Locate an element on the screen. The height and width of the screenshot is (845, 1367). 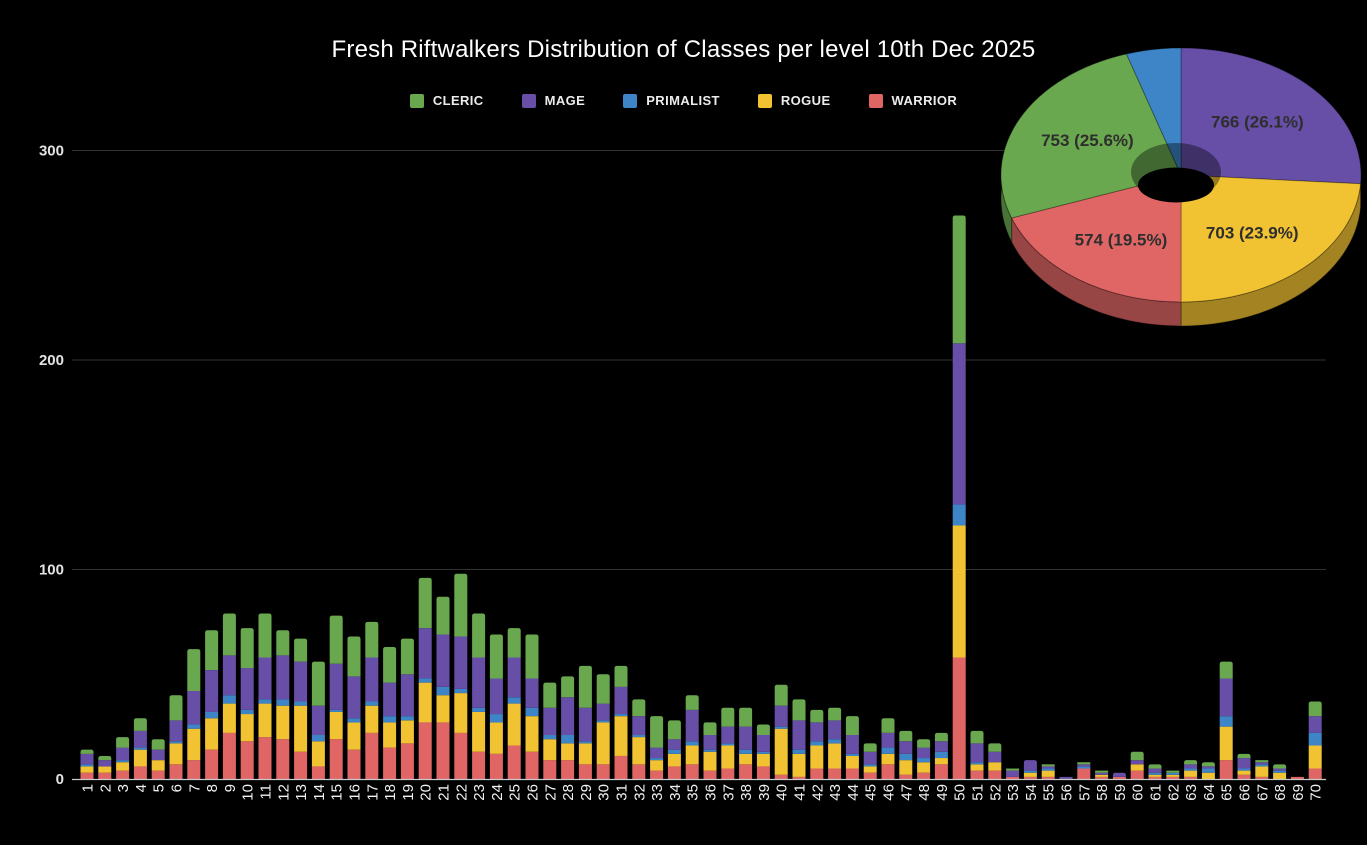
pie-slice-primalist is located at coordinates (1153, 111).